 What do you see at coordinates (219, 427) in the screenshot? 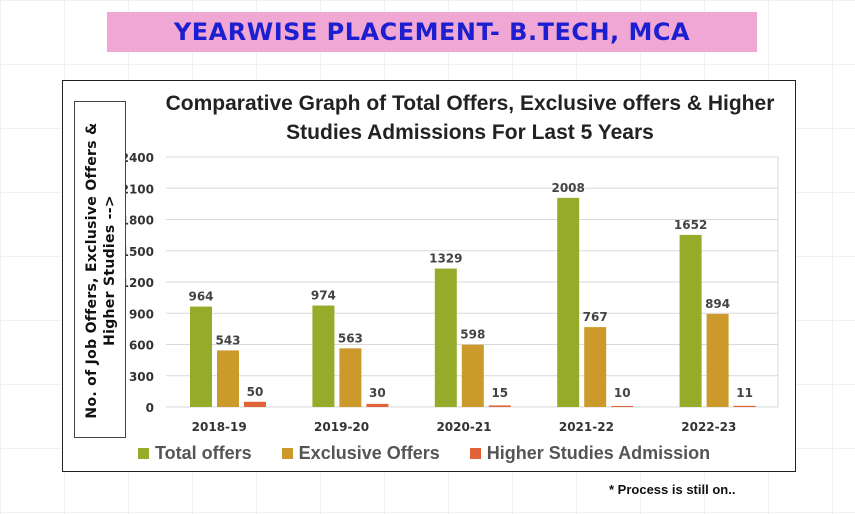
I see `x-tick-label: 2018-19` at bounding box center [219, 427].